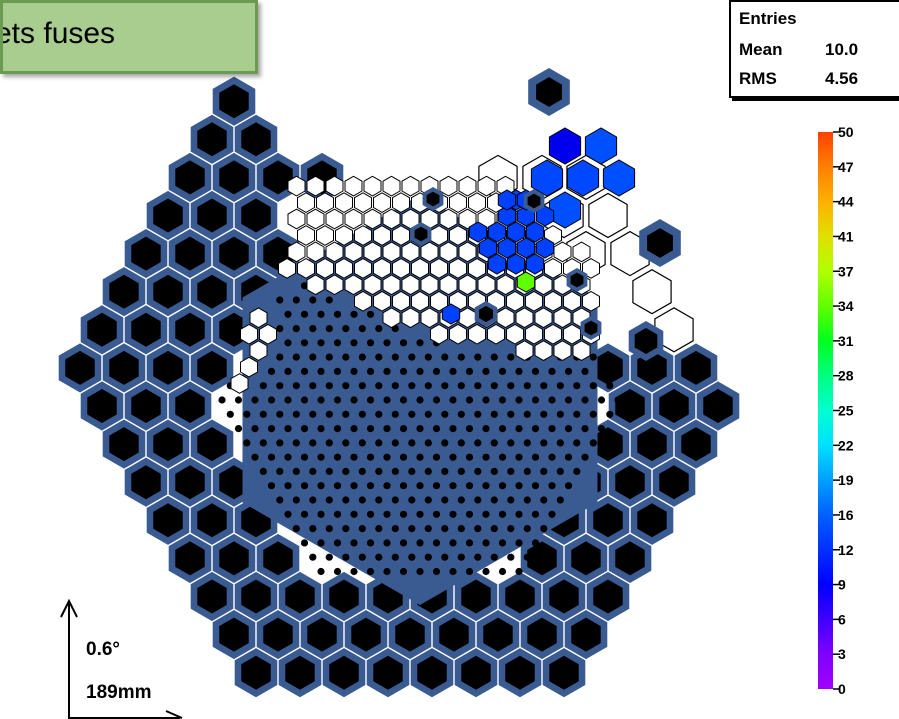  Describe the element at coordinates (842, 619) in the screenshot. I see `color-scale-tick-label: 6` at that location.